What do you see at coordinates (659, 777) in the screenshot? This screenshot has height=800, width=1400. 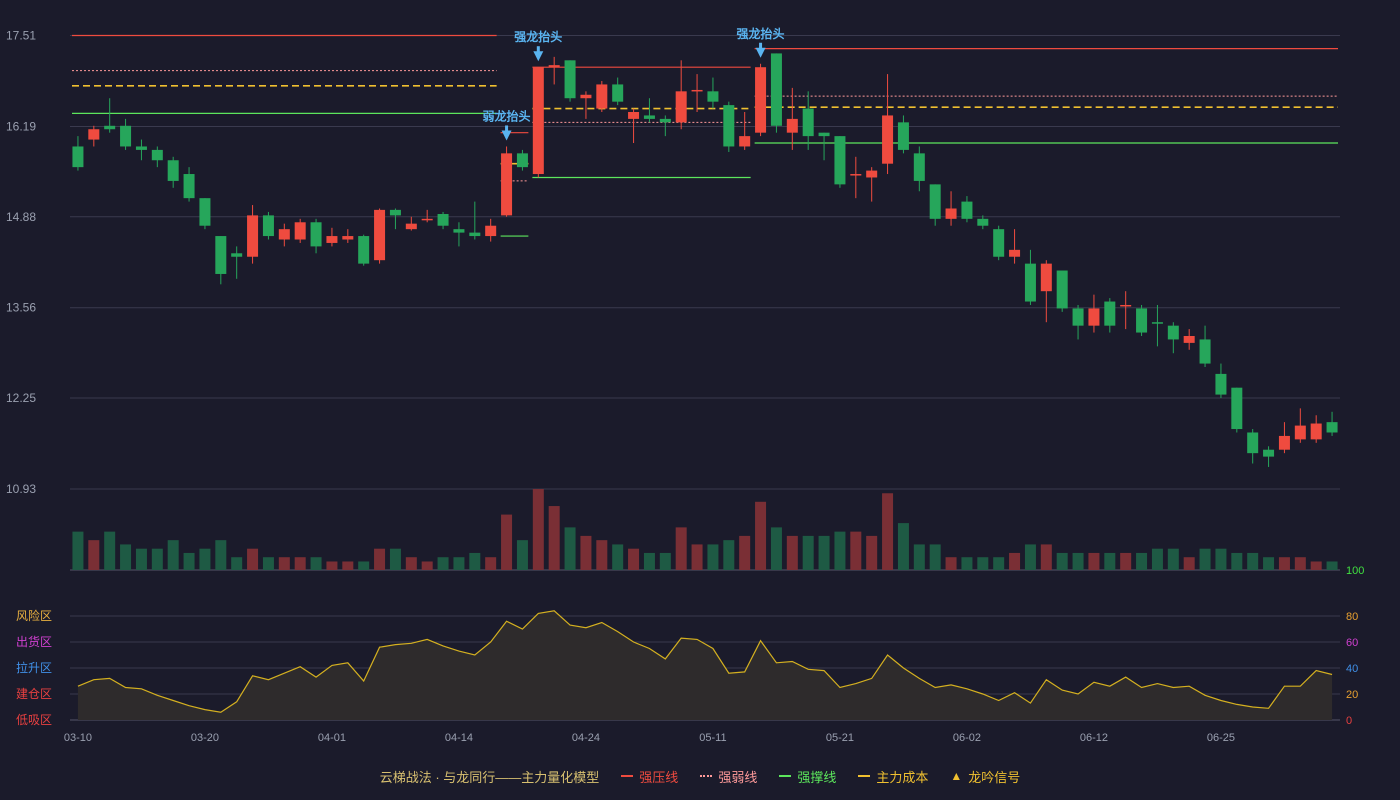 I see `legend-label-strong-pressure: 强压线` at bounding box center [659, 777].